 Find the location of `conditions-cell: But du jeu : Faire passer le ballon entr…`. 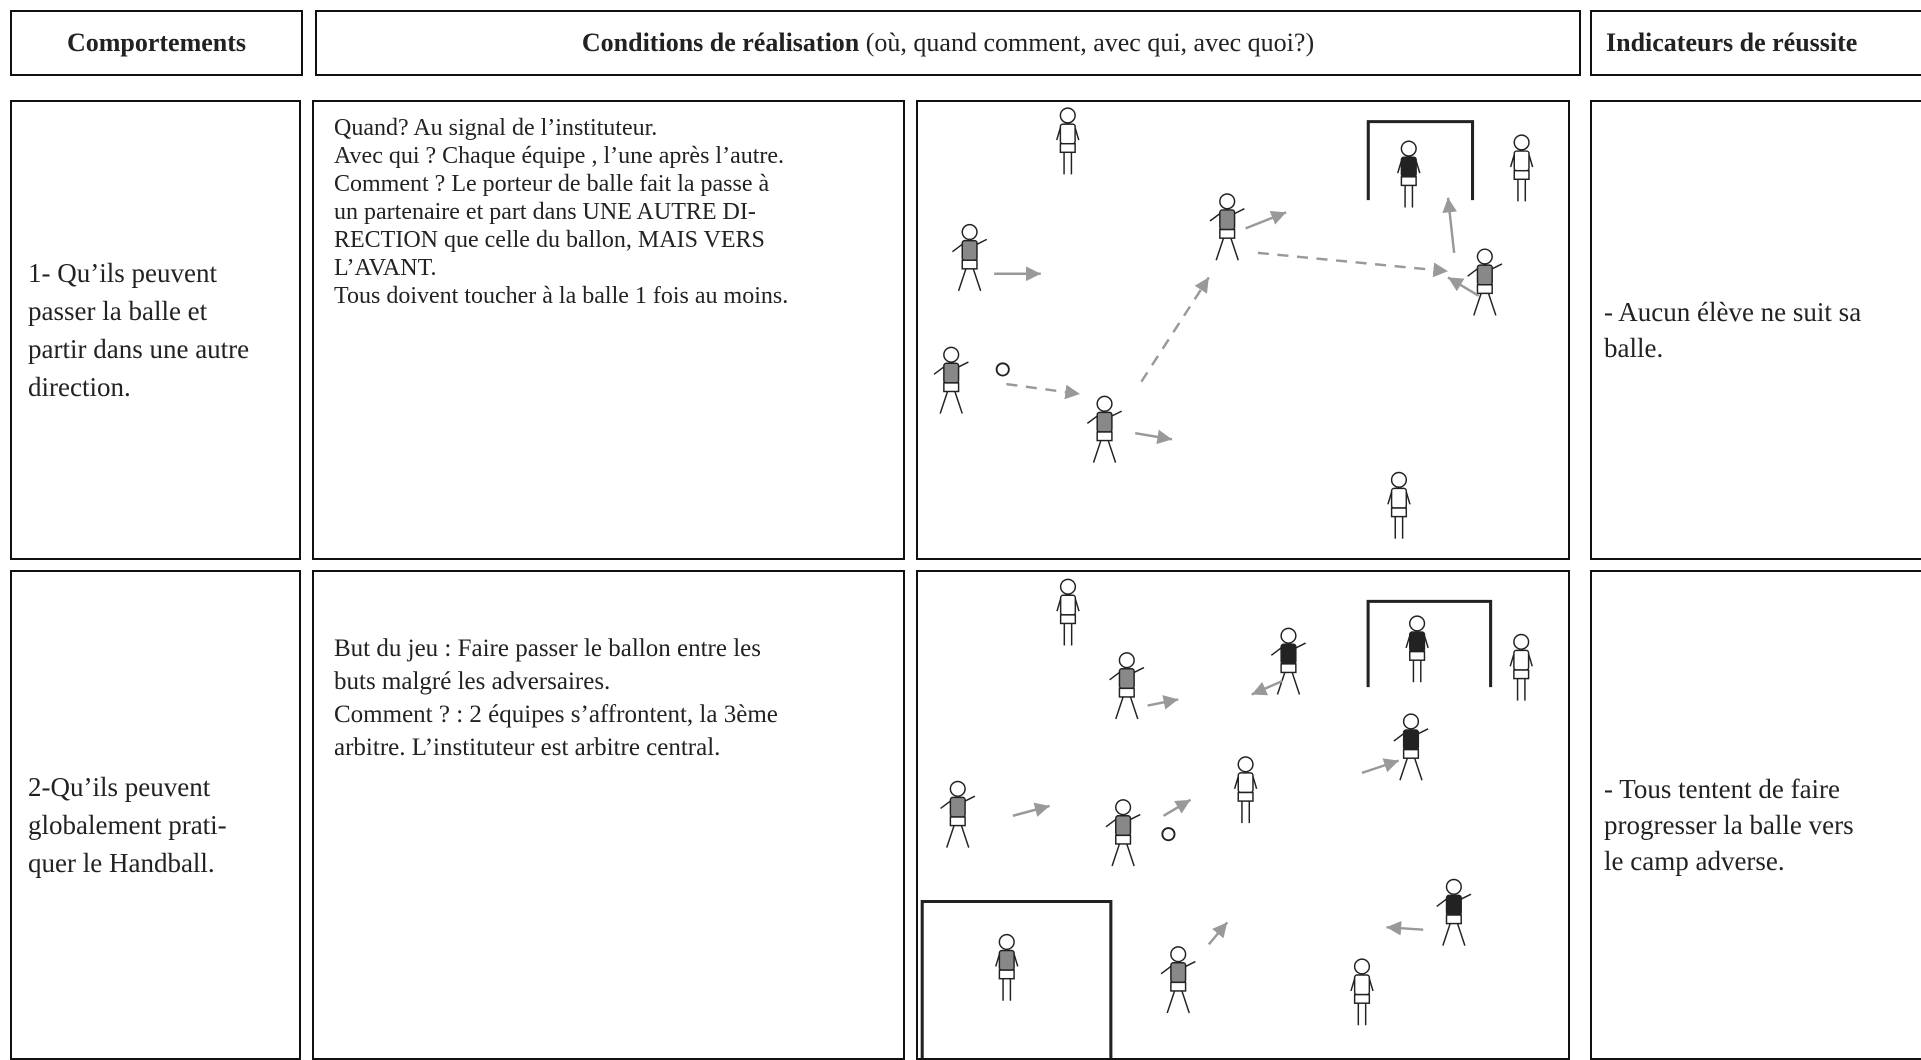

conditions-cell: But du jeu : Faire passer le ballon entr… is located at coordinates (608, 815).